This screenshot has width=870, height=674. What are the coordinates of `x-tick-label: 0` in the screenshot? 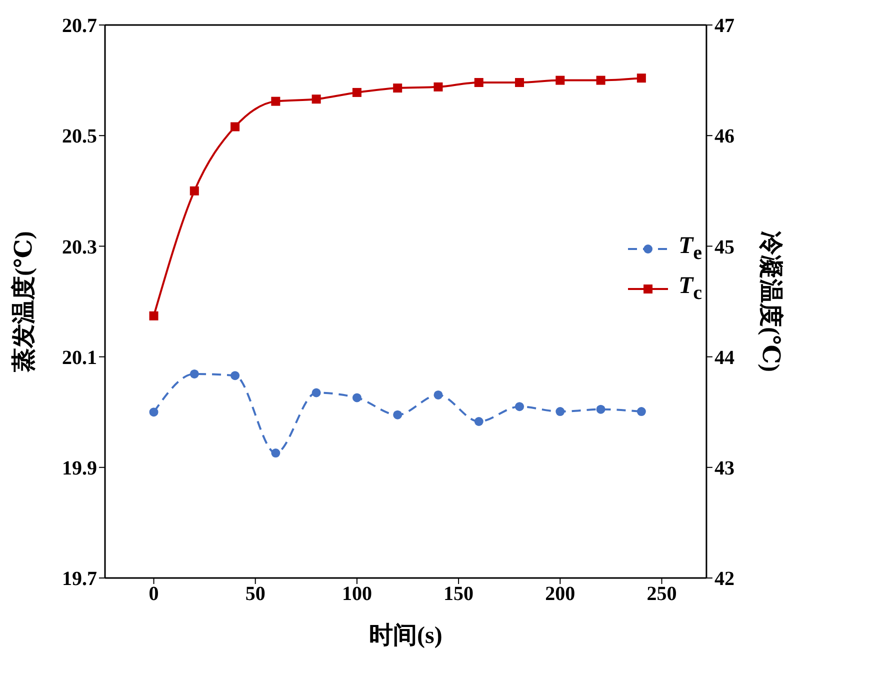 It's located at (153, 594).